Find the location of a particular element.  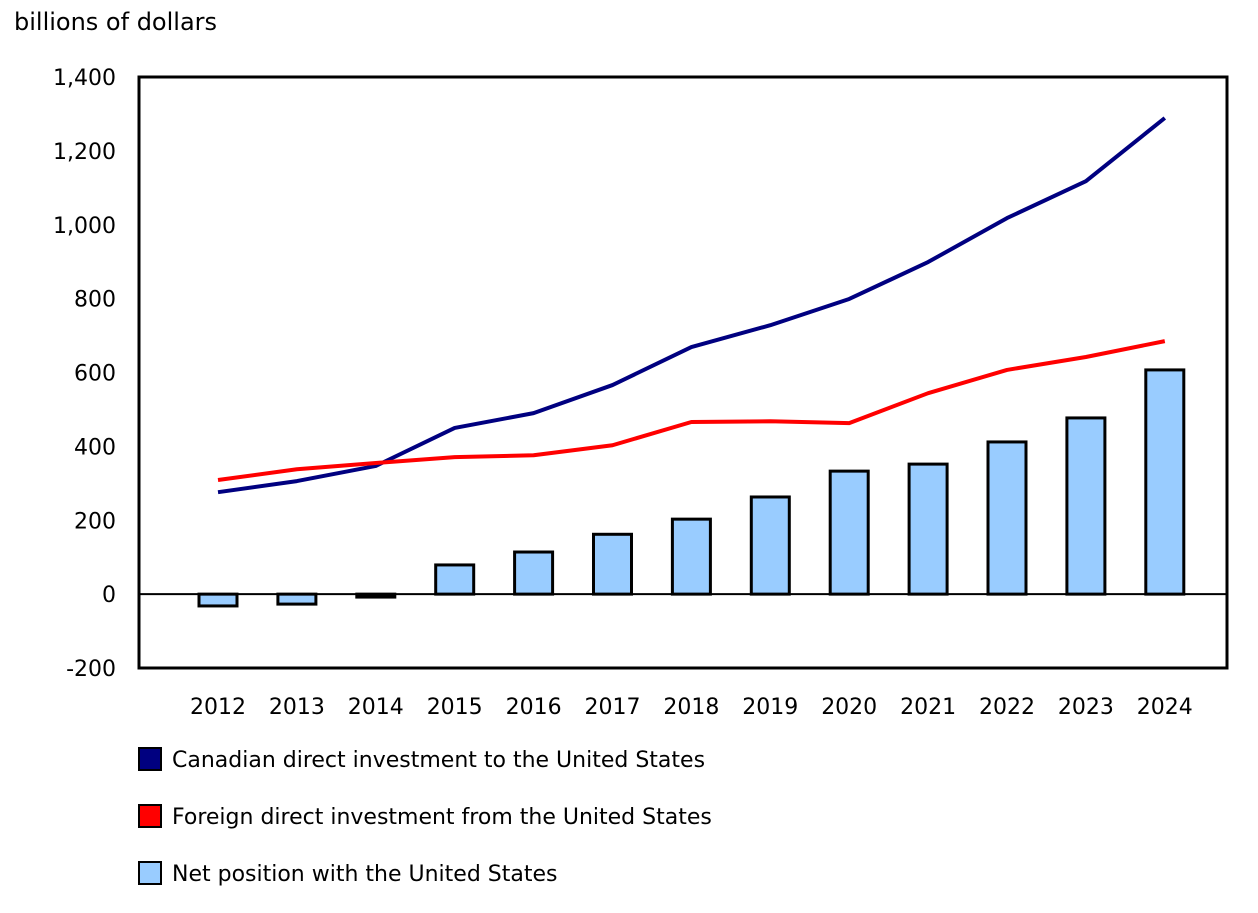

y-tick-label: 1,000 is located at coordinates (84, 226).